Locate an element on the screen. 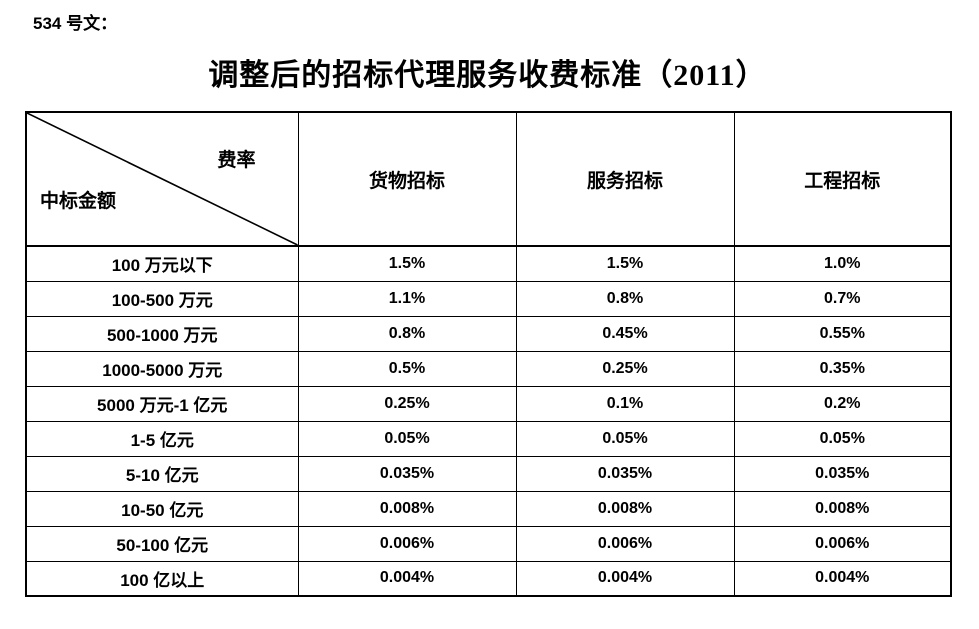 The image size is (979, 629). table-row: 5-10 亿元 0.035% 0.035% 0.035% is located at coordinates (488, 473).